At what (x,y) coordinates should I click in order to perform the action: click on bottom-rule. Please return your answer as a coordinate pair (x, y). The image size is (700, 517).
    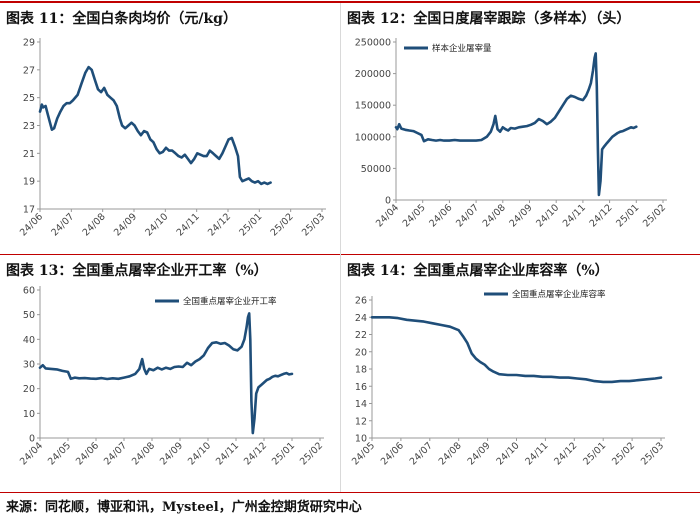
    Looking at the image, I should click on (350, 492).